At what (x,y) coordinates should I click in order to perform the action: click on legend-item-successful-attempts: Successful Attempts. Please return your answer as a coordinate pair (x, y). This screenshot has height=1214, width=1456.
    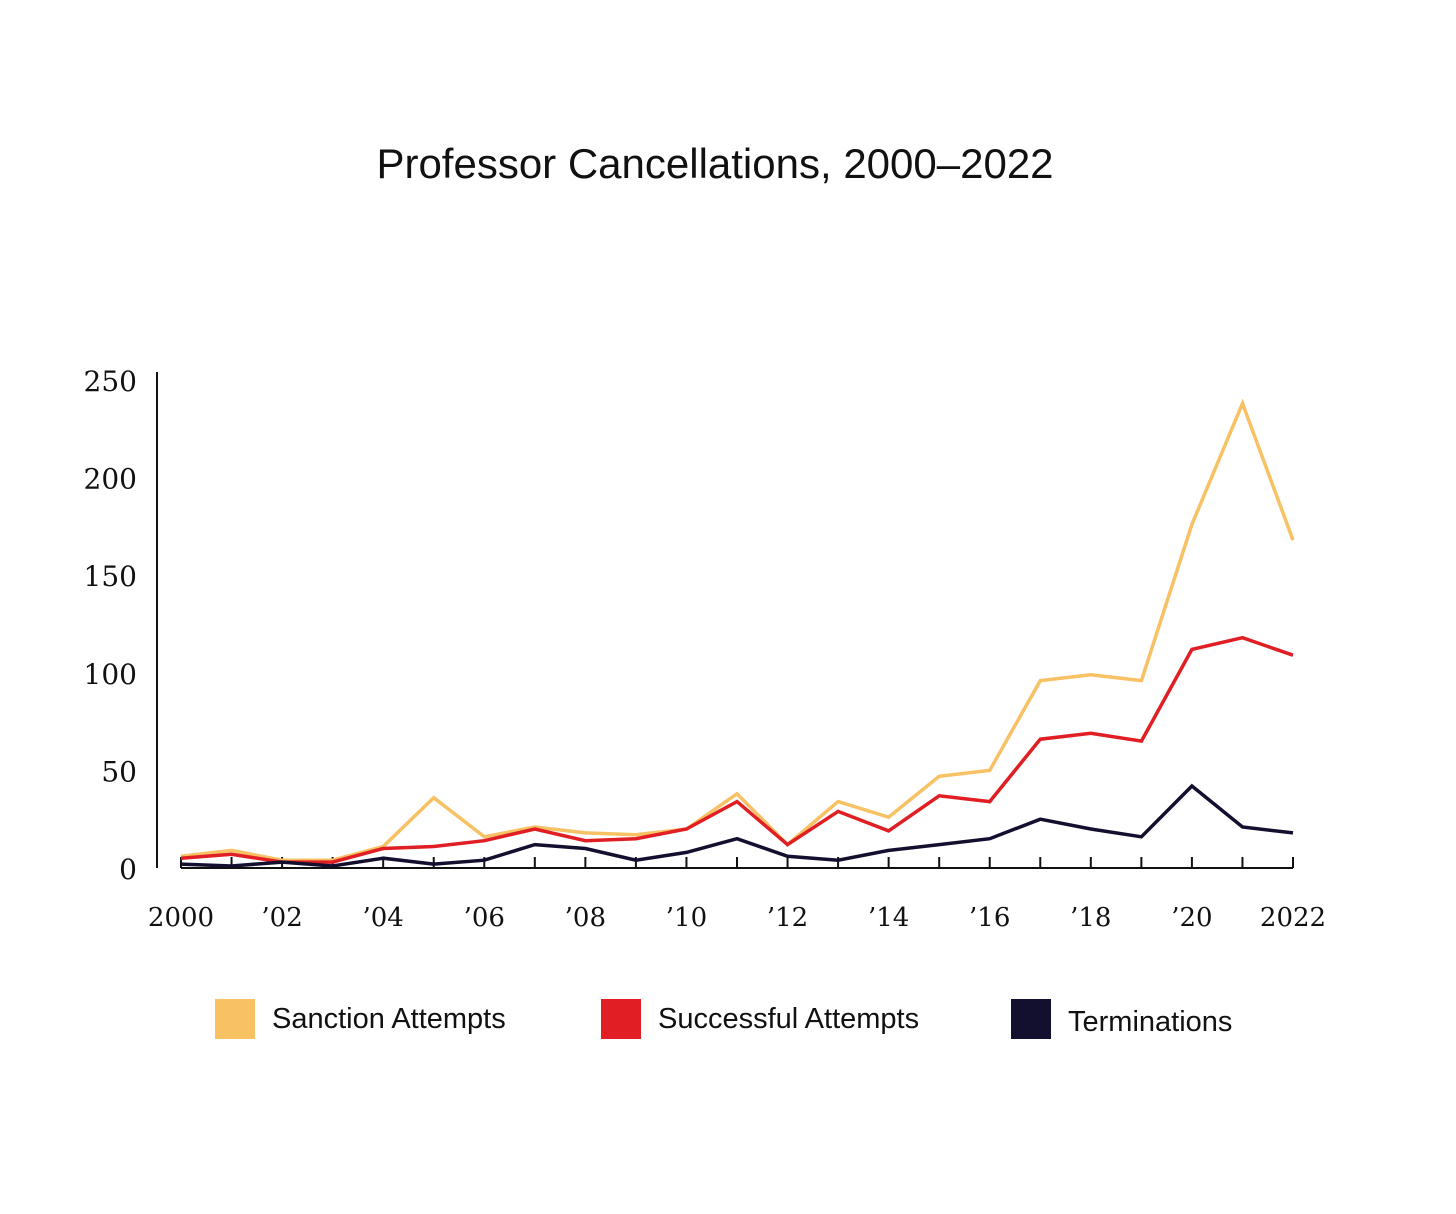
    Looking at the image, I should click on (760, 1019).